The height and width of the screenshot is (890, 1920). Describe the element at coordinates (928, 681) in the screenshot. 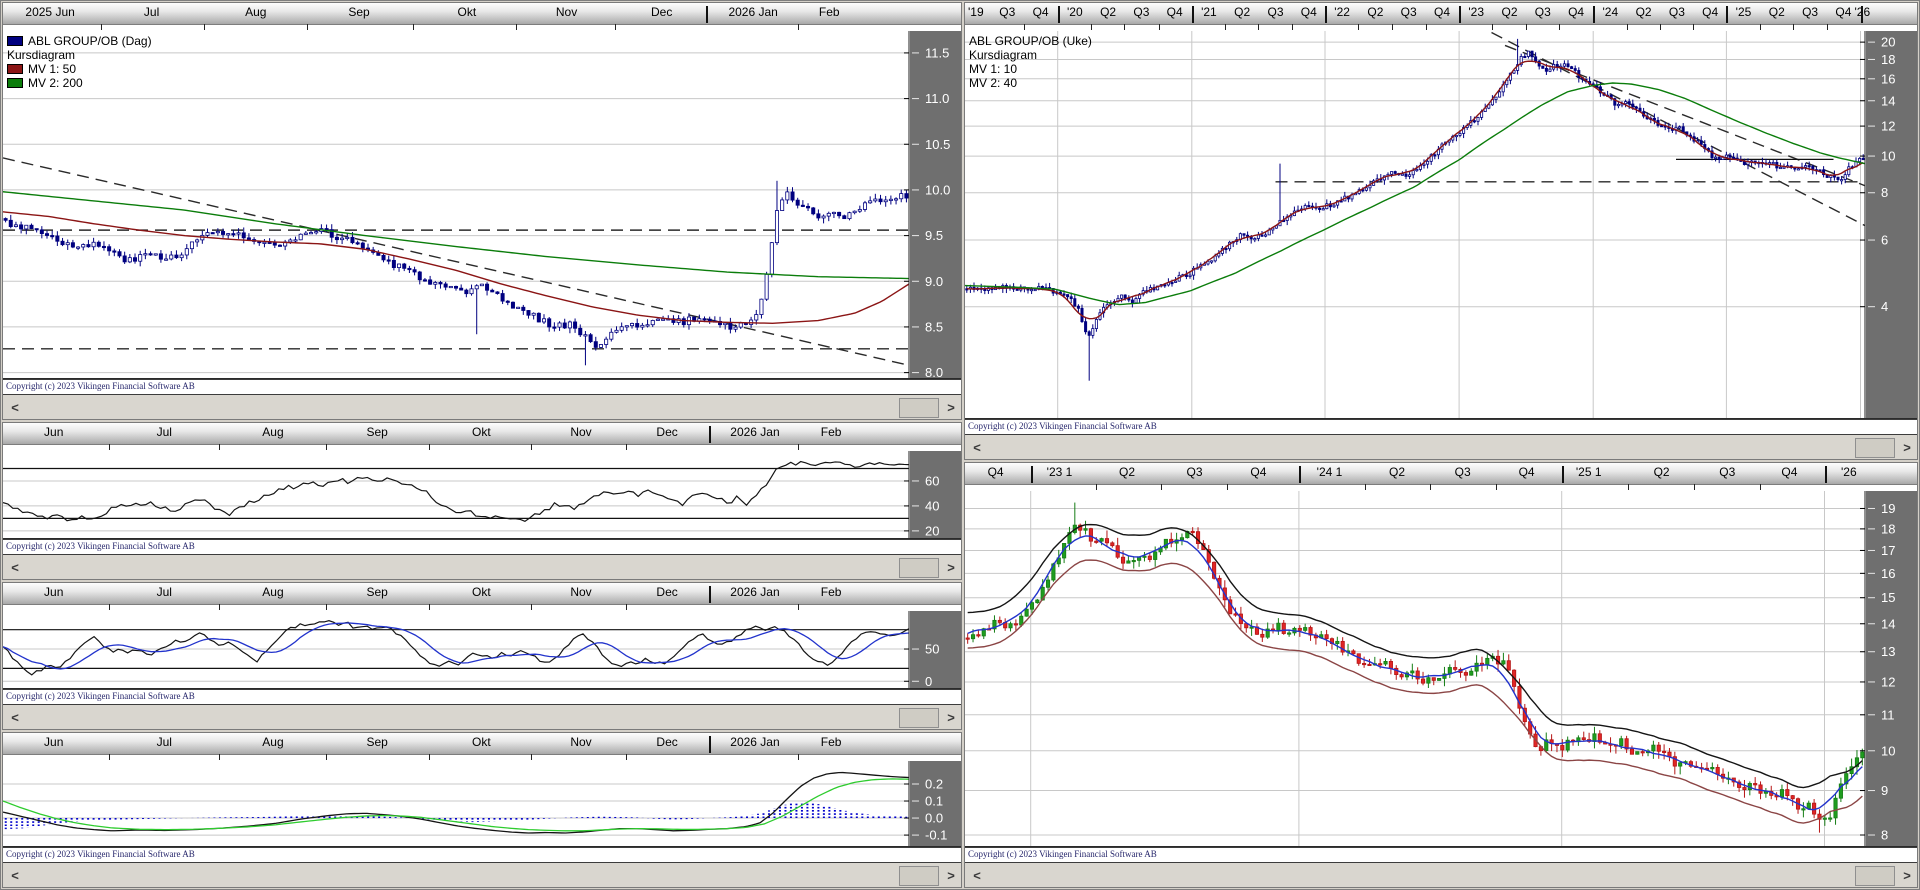

I see `y-axis-label: 0` at that location.